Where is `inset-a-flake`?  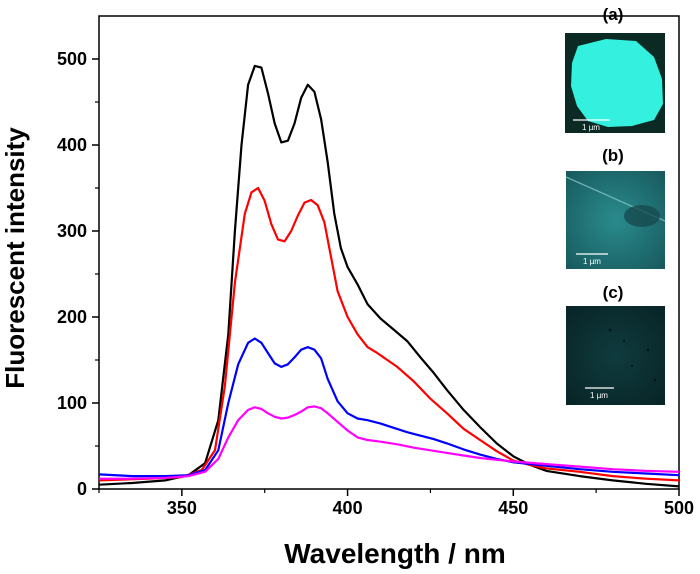 inset-a-flake is located at coordinates (617, 83).